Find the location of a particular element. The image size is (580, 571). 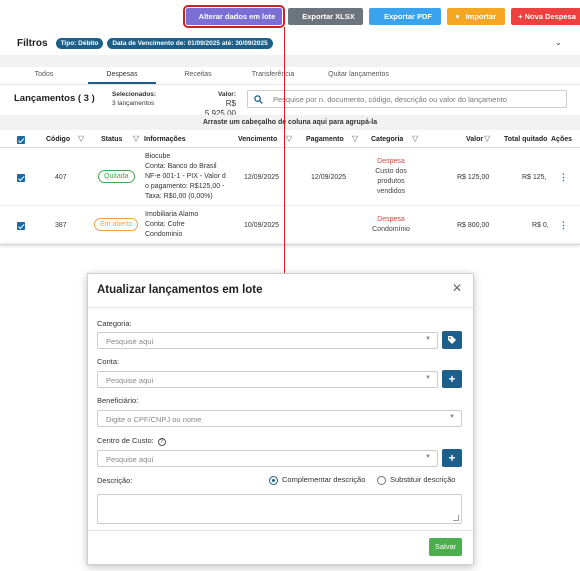

beneficiario-select: Digite o CPF/CNPJ ou nome ▼ is located at coordinates (279, 418).